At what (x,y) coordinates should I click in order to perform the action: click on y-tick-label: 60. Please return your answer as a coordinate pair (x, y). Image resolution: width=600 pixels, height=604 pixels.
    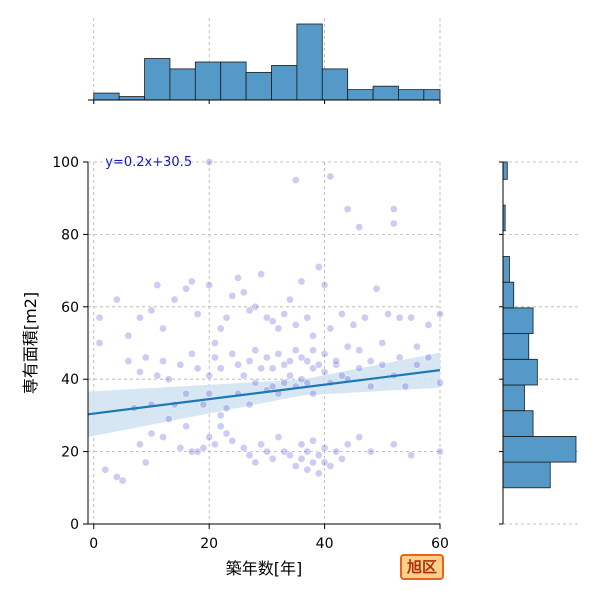
    Looking at the image, I should click on (70, 308).